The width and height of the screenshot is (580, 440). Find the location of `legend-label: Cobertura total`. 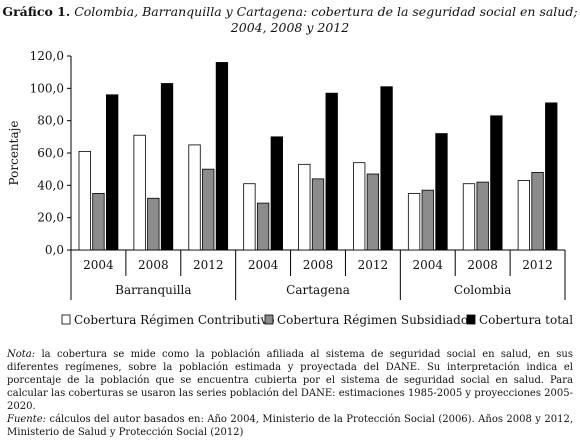

legend-label: Cobertura total is located at coordinates (526, 320).